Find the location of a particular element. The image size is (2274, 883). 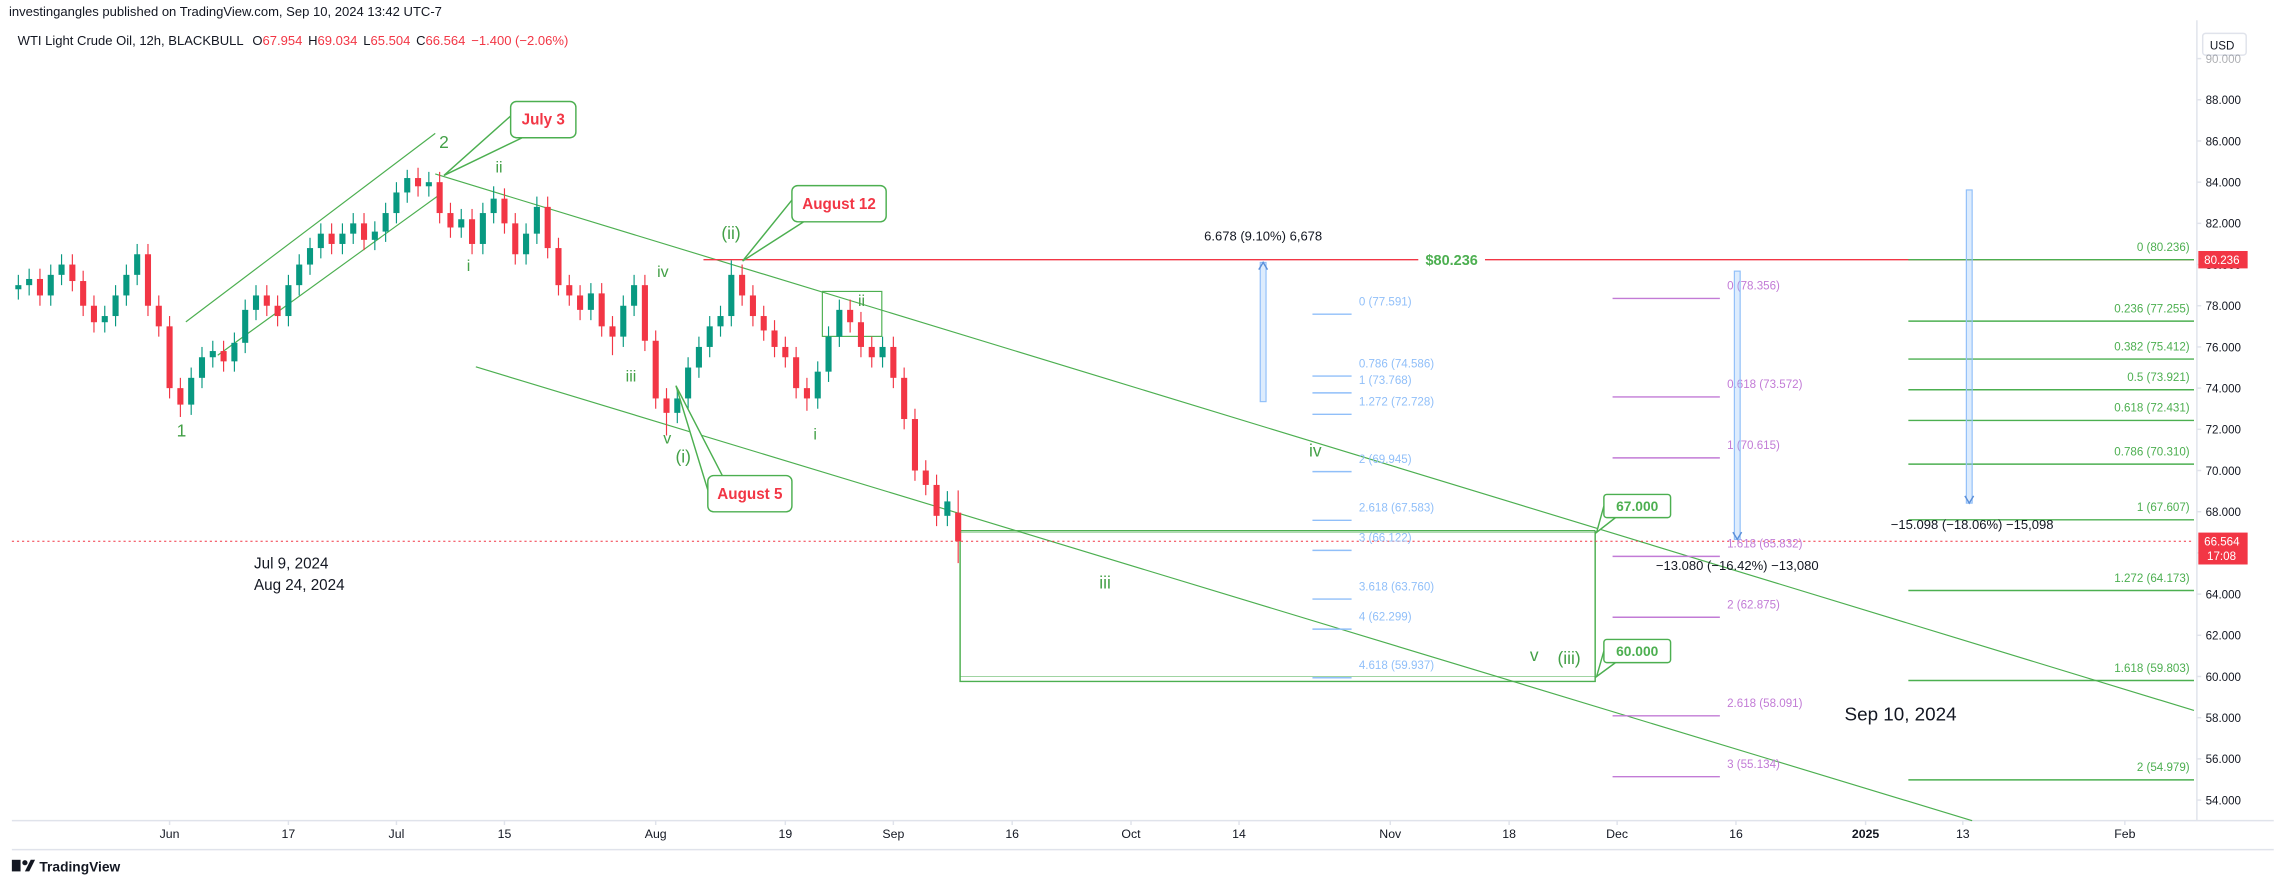

fib-label: 2 (54.979) is located at coordinates (2163, 768).